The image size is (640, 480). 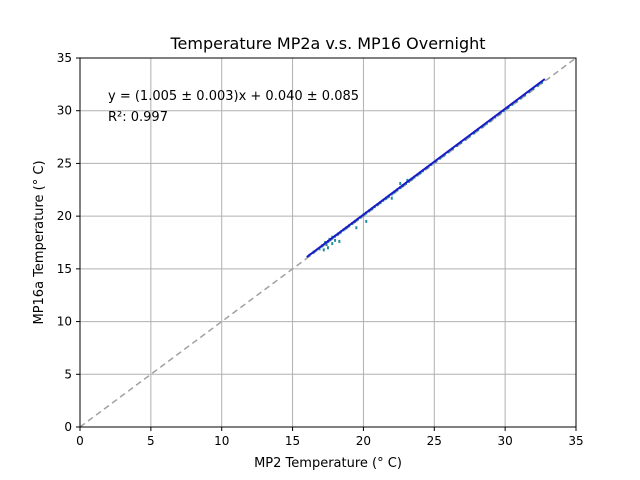 I want to click on chart-title: Temperature MP2a v.s. MP16 Overnight, so click(x=327, y=43).